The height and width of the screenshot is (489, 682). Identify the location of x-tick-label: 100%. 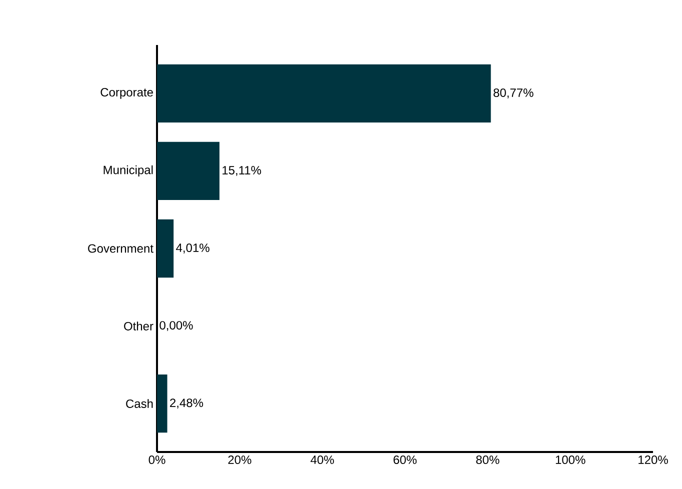
(571, 460).